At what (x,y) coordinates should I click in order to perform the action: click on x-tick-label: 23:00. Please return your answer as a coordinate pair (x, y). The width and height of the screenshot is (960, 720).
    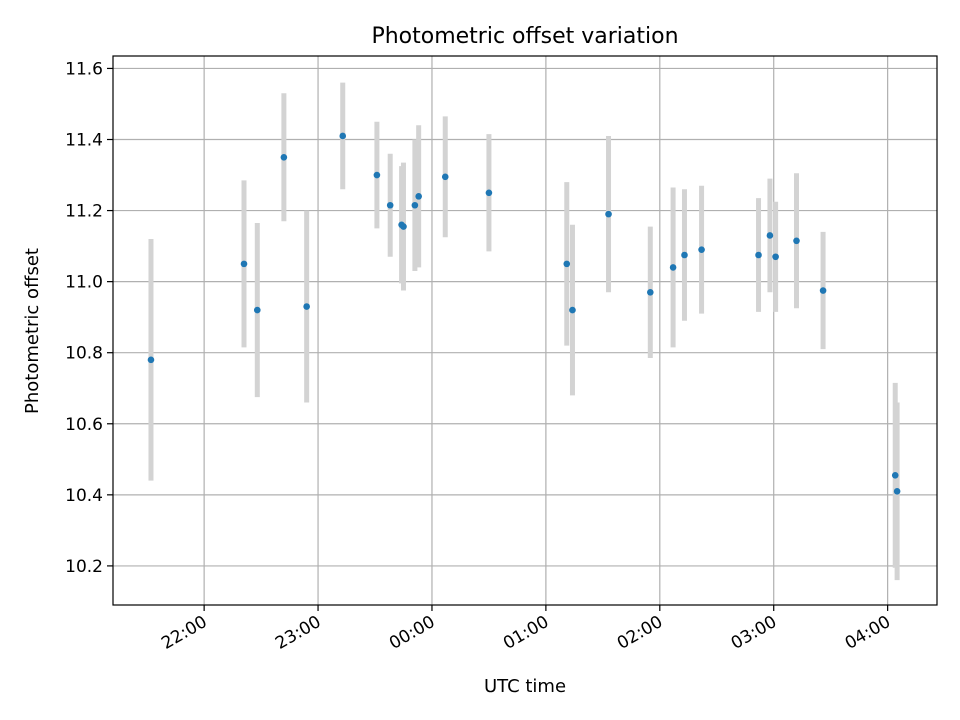
    Looking at the image, I should click on (298, 633).